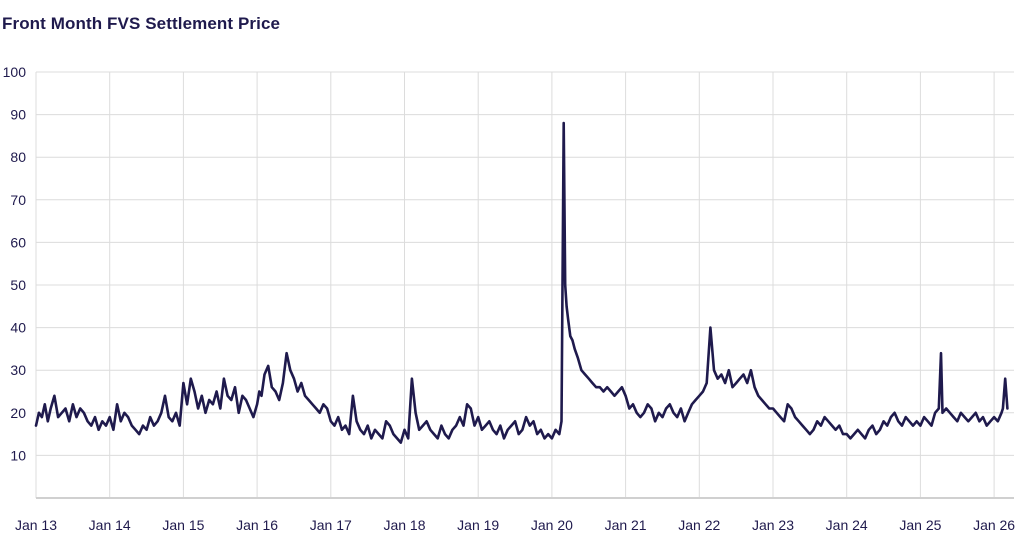 Image resolution: width=1024 pixels, height=560 pixels. Describe the element at coordinates (18, 328) in the screenshot. I see `y-tick-label: 40` at that location.